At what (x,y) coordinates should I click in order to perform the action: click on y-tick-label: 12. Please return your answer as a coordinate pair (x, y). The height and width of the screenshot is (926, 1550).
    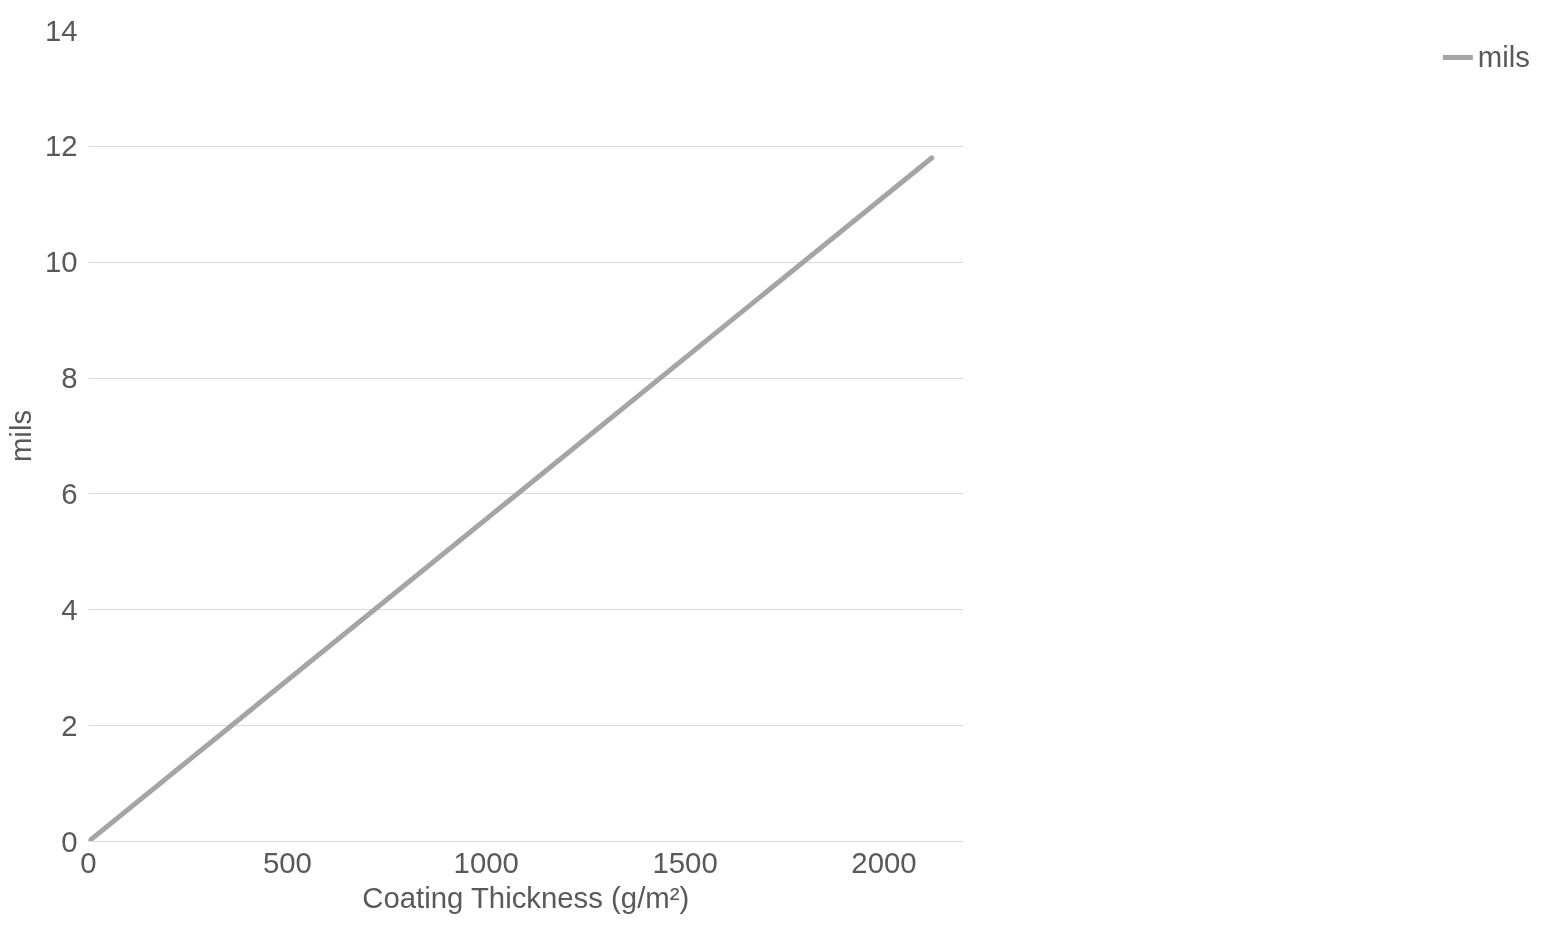
    Looking at the image, I should click on (61, 146).